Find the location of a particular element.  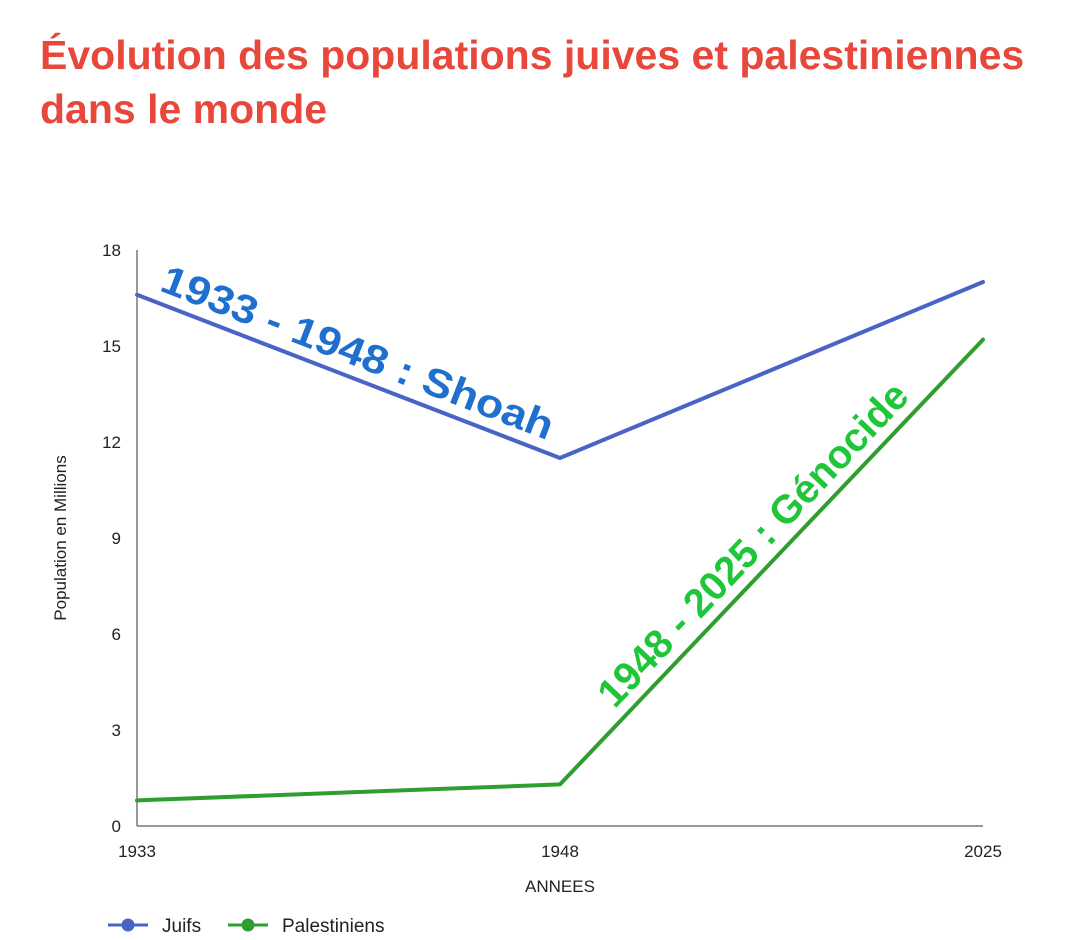

x-axis-title: ANNEES is located at coordinates (560, 886).